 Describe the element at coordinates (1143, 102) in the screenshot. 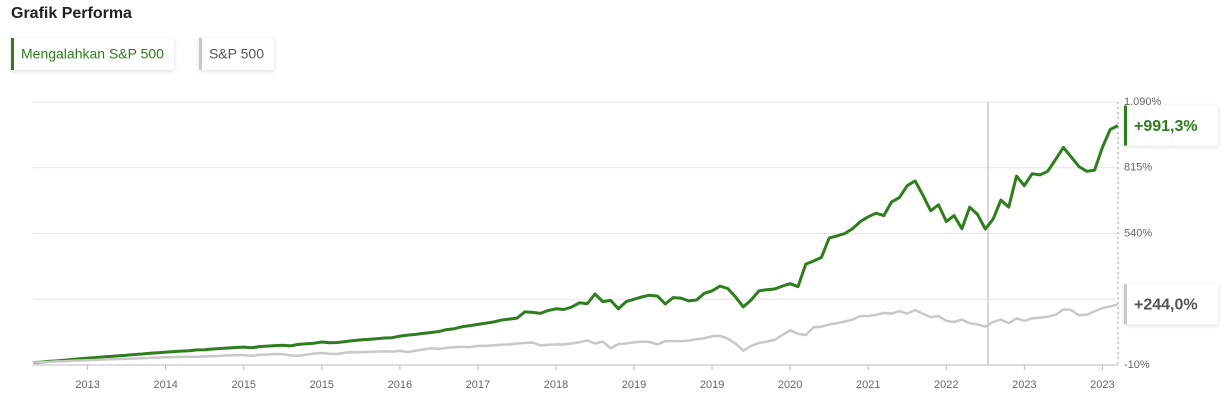

I see `y-tick-label: 1.090%` at that location.